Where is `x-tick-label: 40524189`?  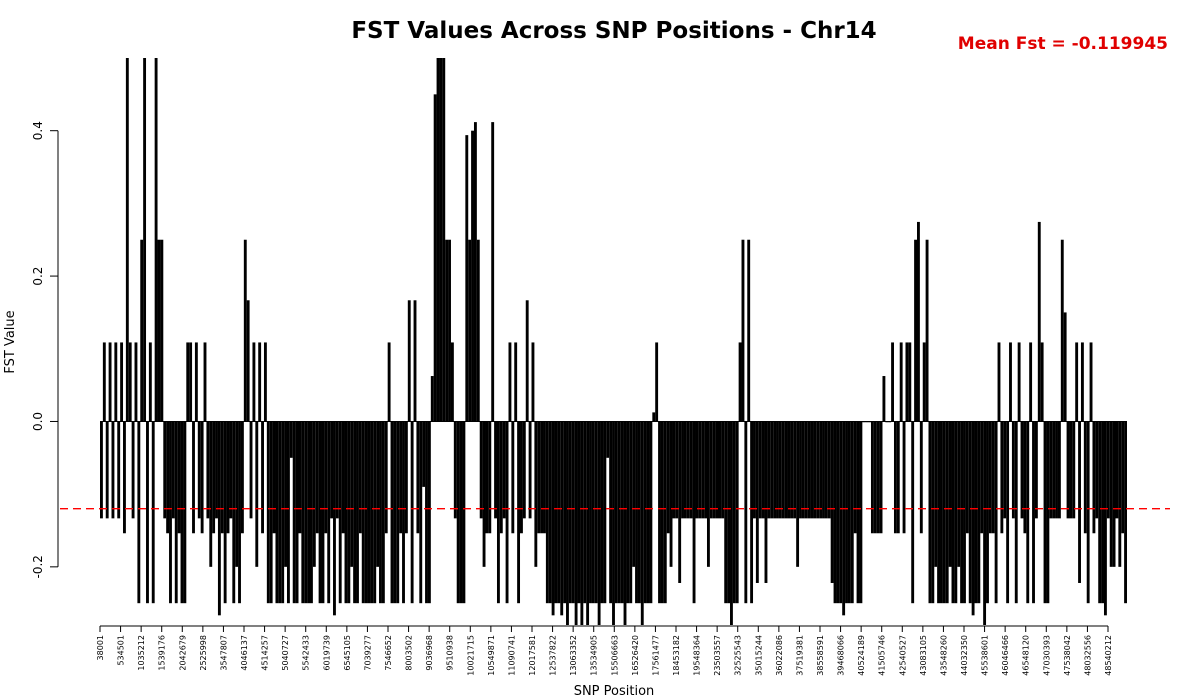
x-tick-label: 40524189 is located at coordinates (861, 655).